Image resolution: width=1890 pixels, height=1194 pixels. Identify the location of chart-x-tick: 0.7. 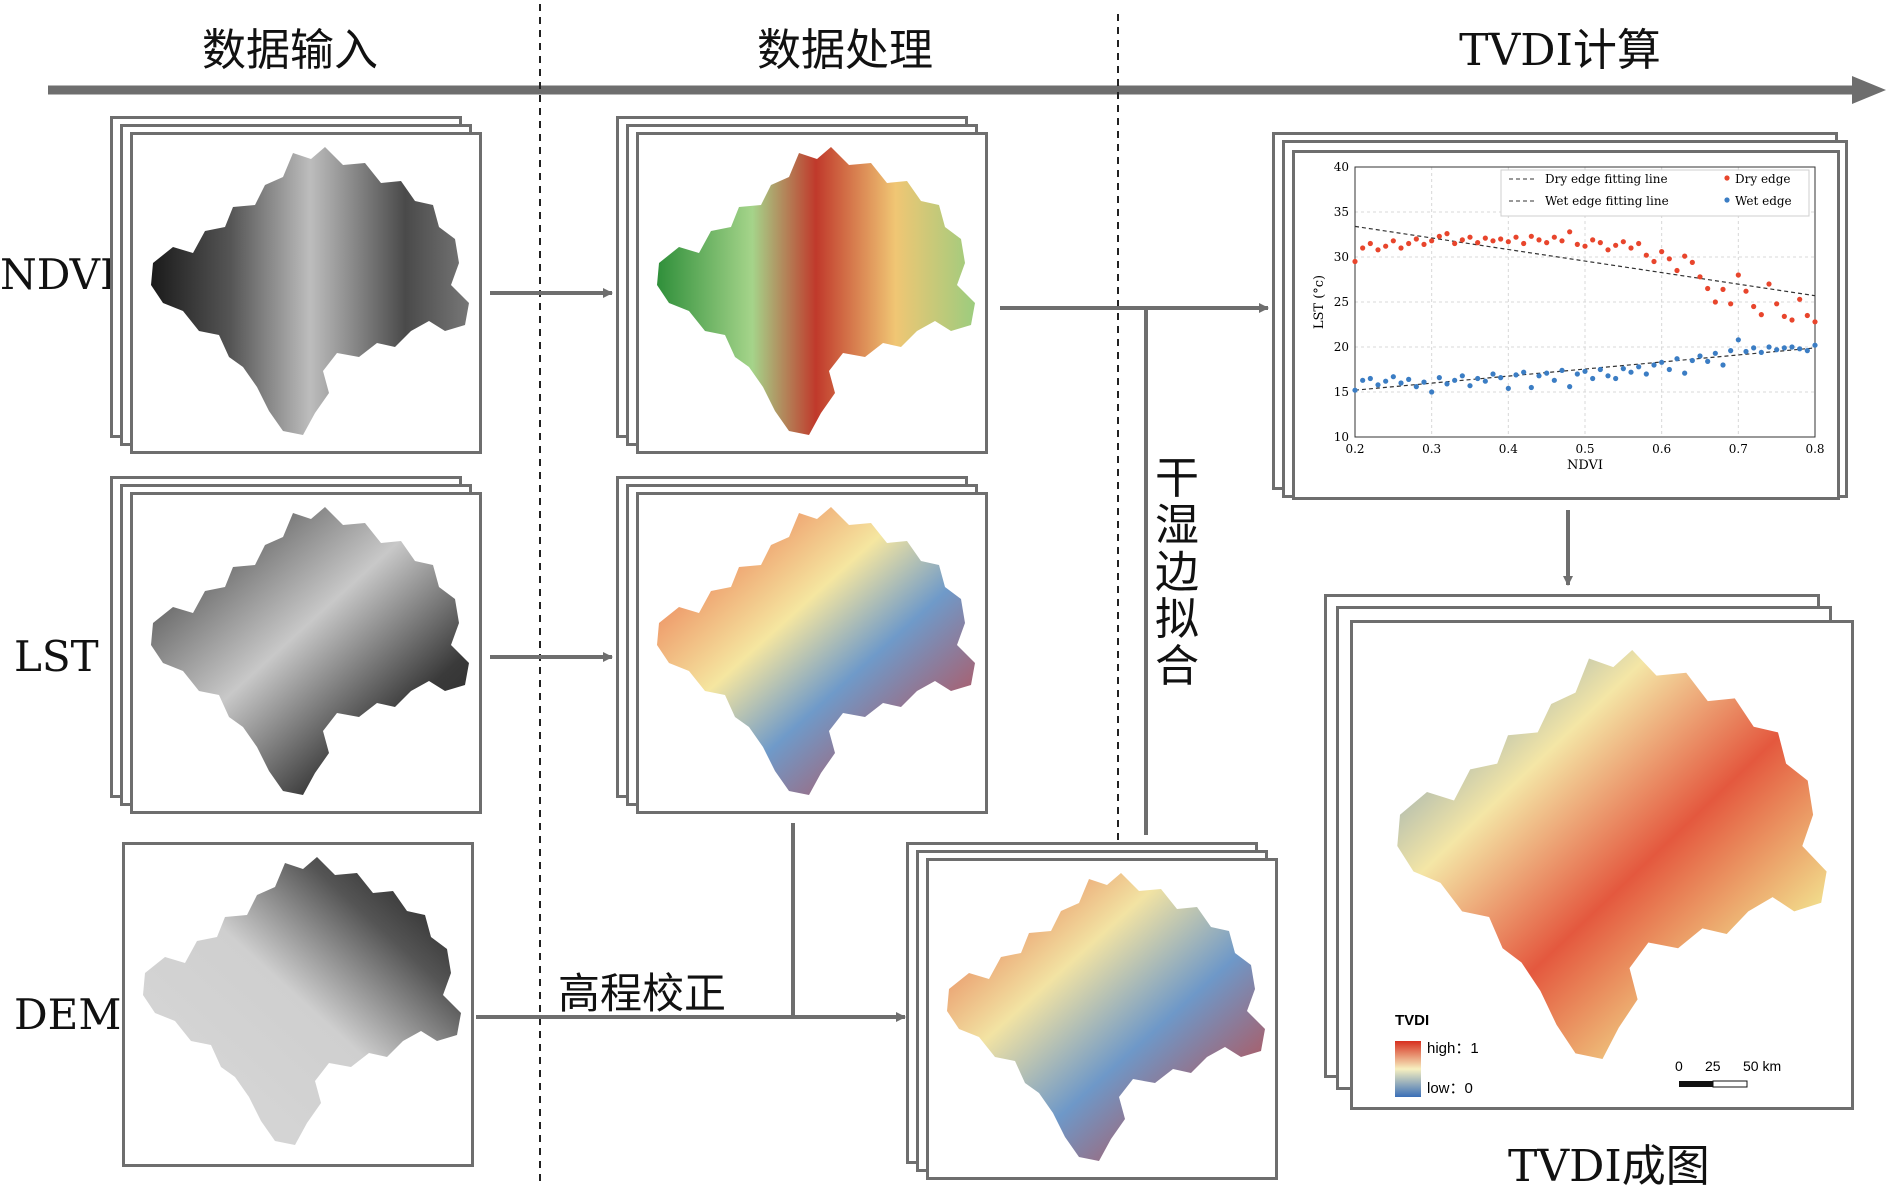
(1738, 449).